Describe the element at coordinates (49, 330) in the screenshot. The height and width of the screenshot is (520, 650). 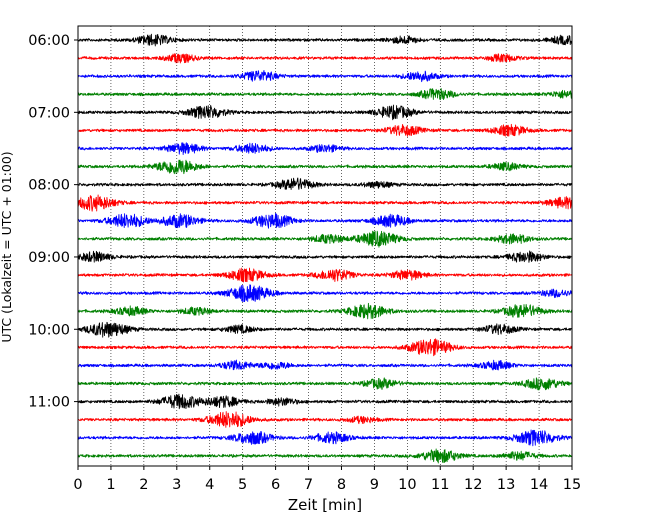
I see `y-tick-label: 10:00` at that location.